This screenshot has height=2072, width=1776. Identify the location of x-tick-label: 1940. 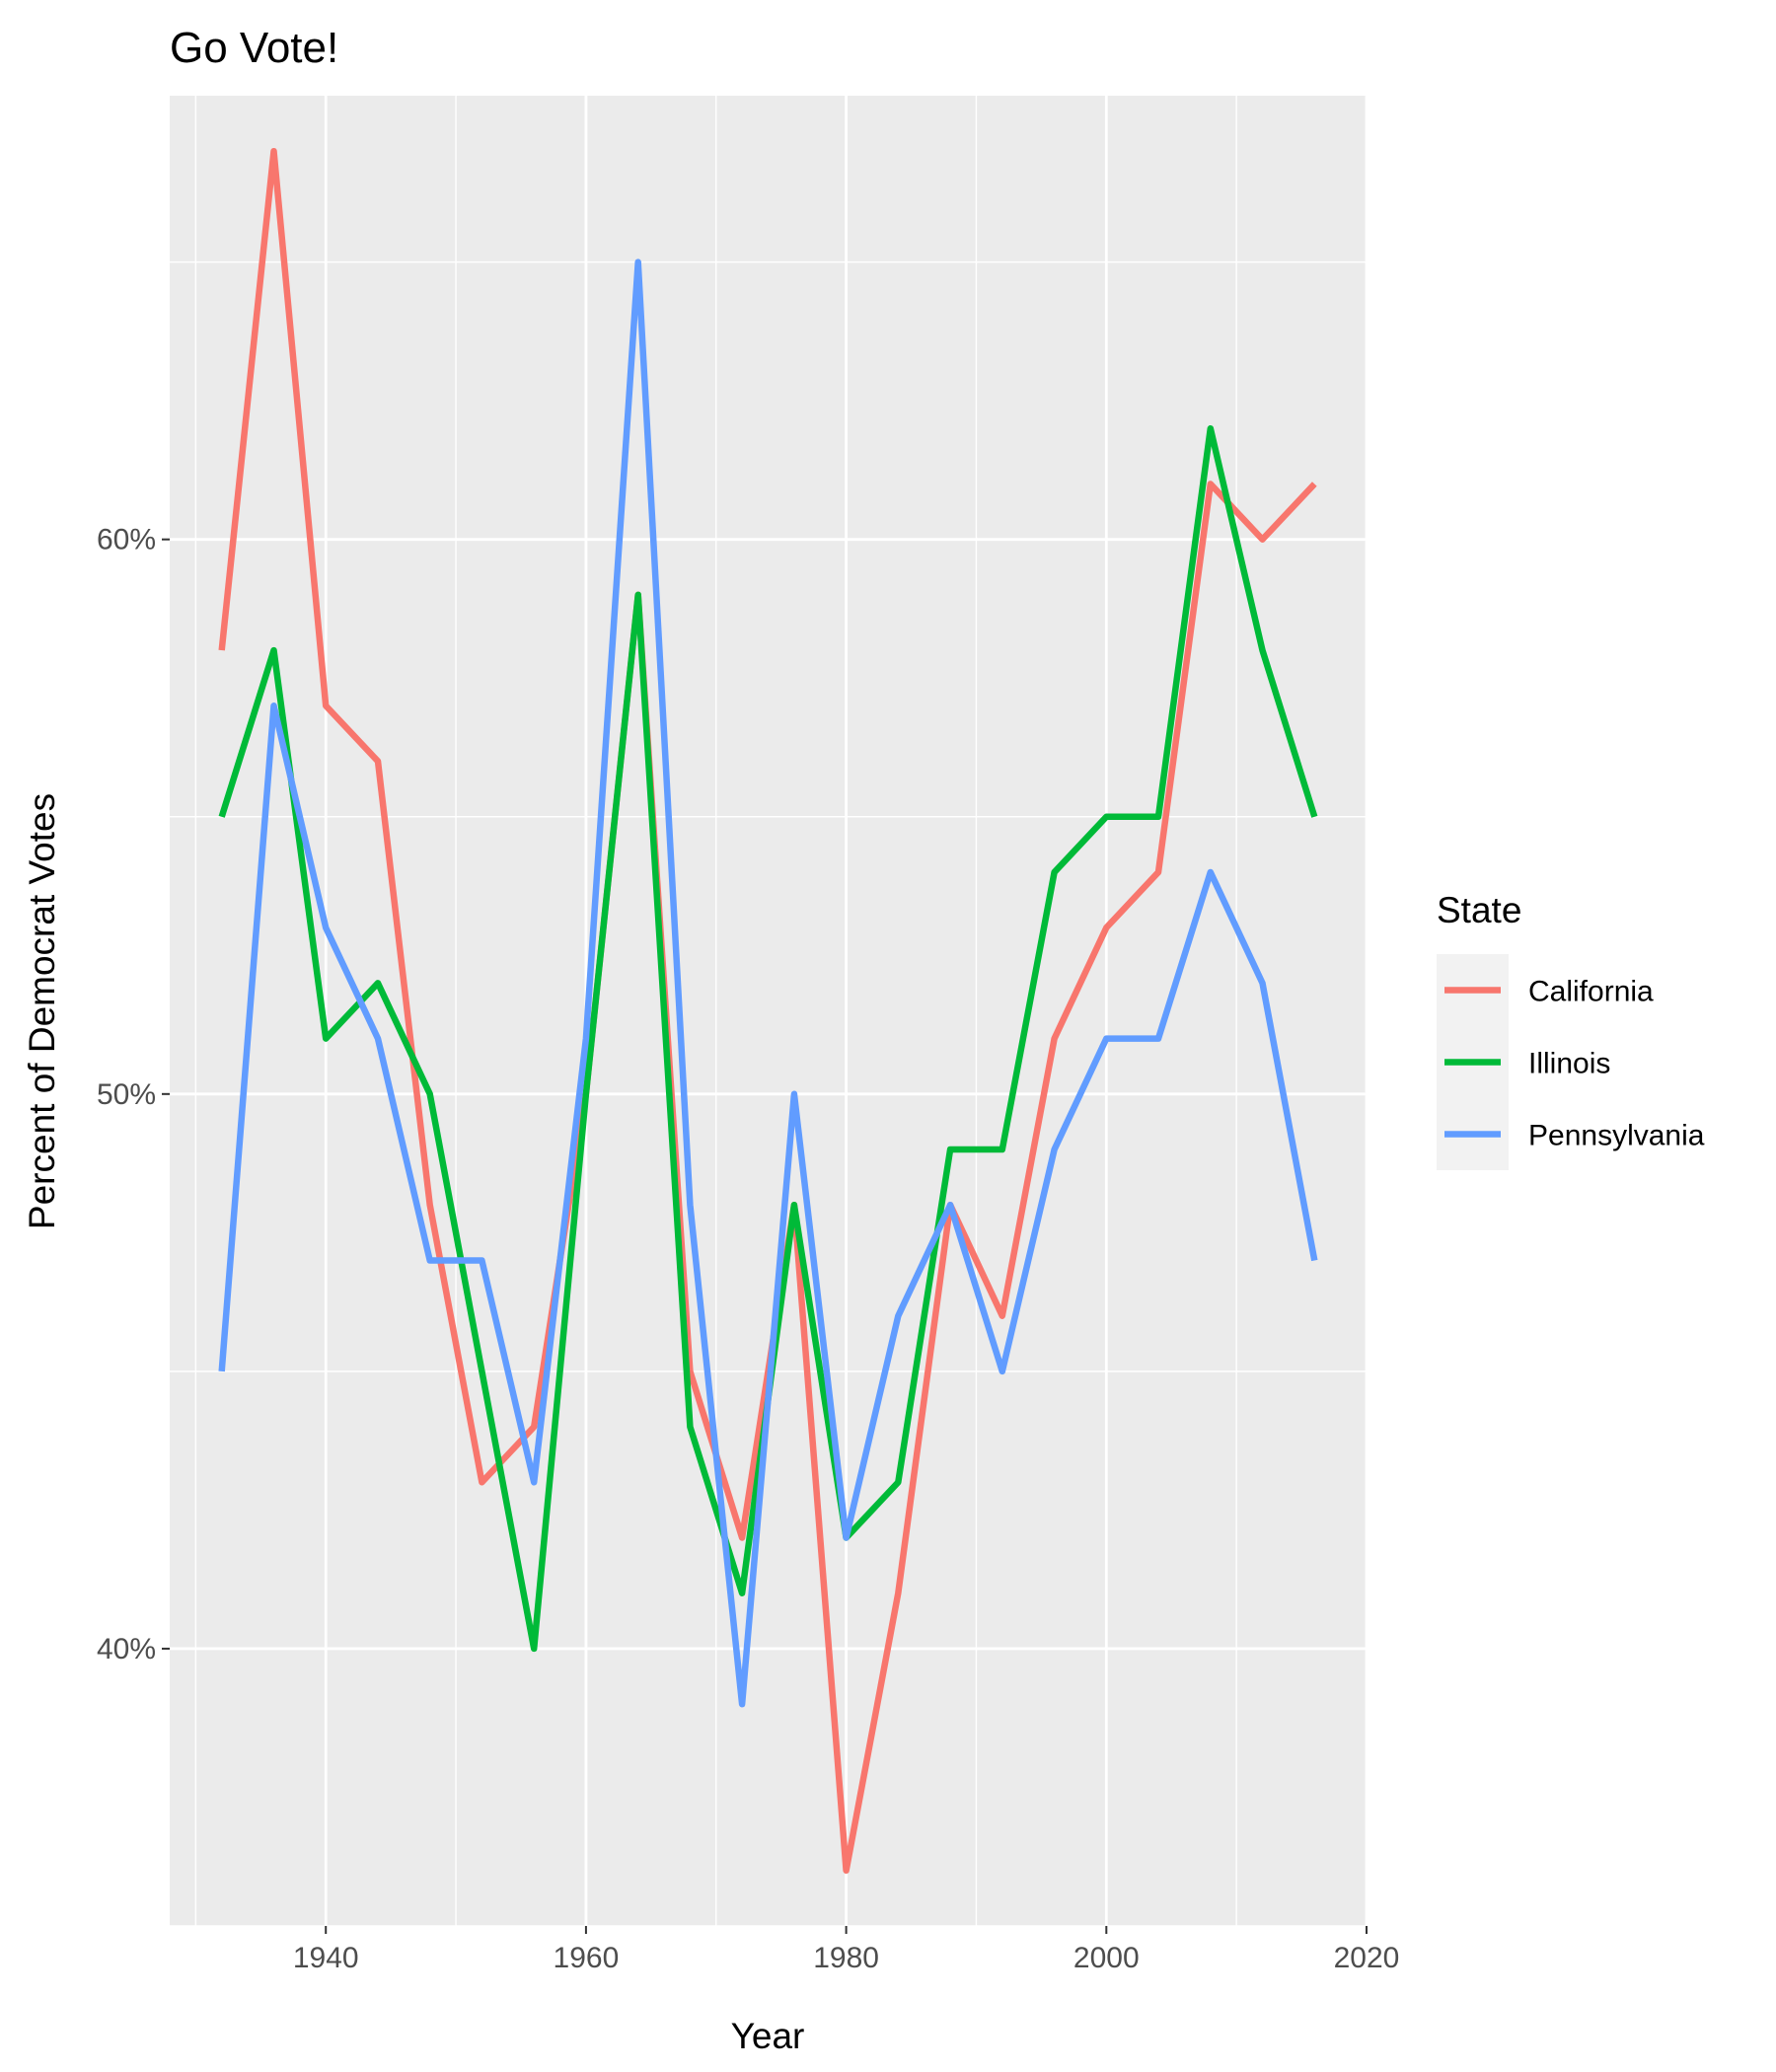
(326, 1958).